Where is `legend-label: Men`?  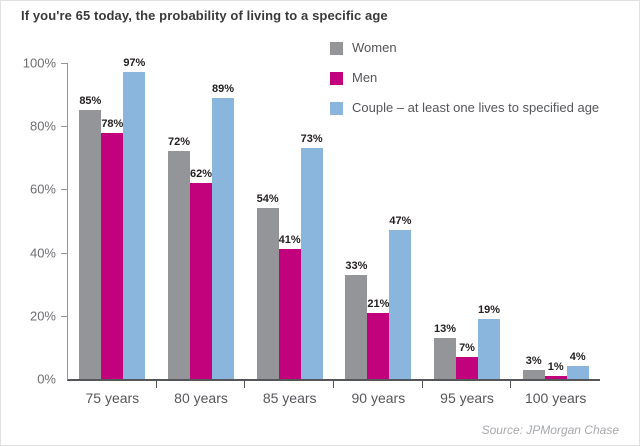 legend-label: Men is located at coordinates (365, 77).